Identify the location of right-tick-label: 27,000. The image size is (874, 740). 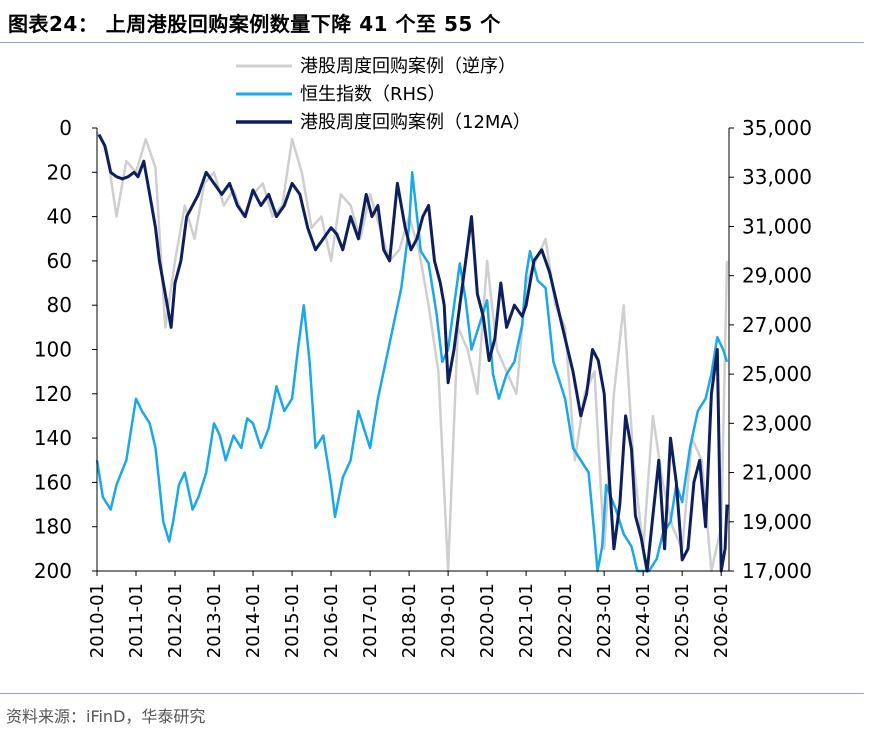
(777, 325).